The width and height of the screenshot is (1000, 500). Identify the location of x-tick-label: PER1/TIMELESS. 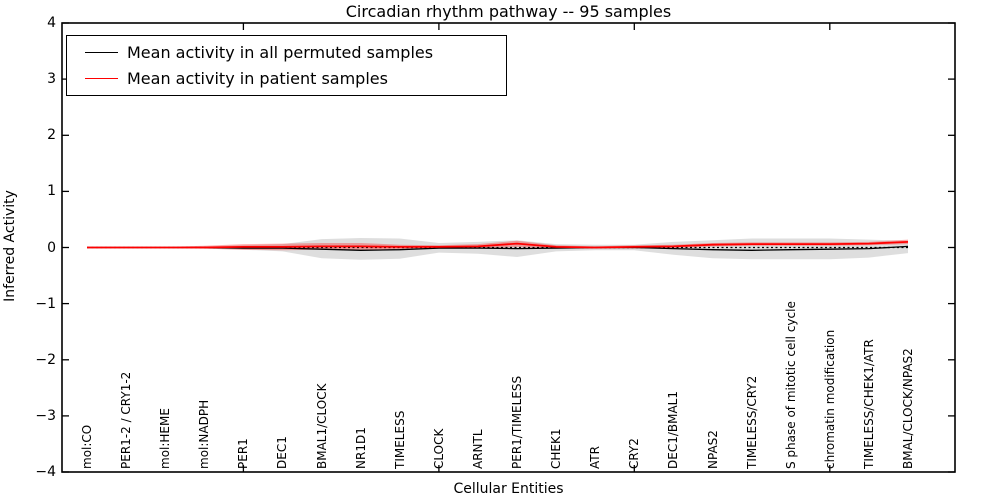
(517, 422).